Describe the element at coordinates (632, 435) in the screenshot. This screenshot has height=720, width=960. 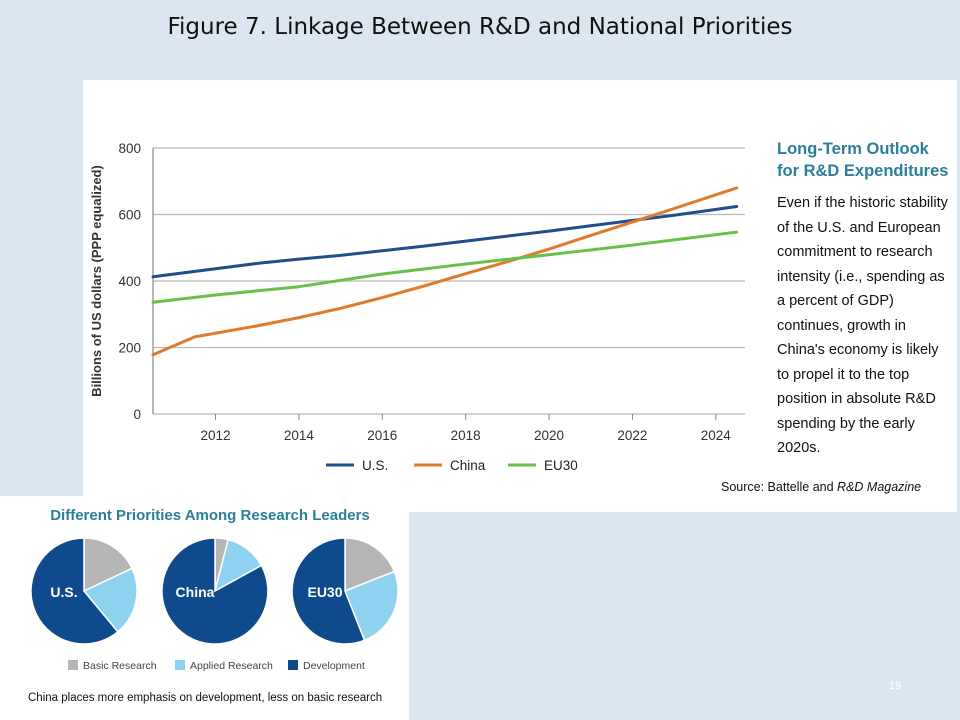
I see `x-tick-label: 2022` at that location.